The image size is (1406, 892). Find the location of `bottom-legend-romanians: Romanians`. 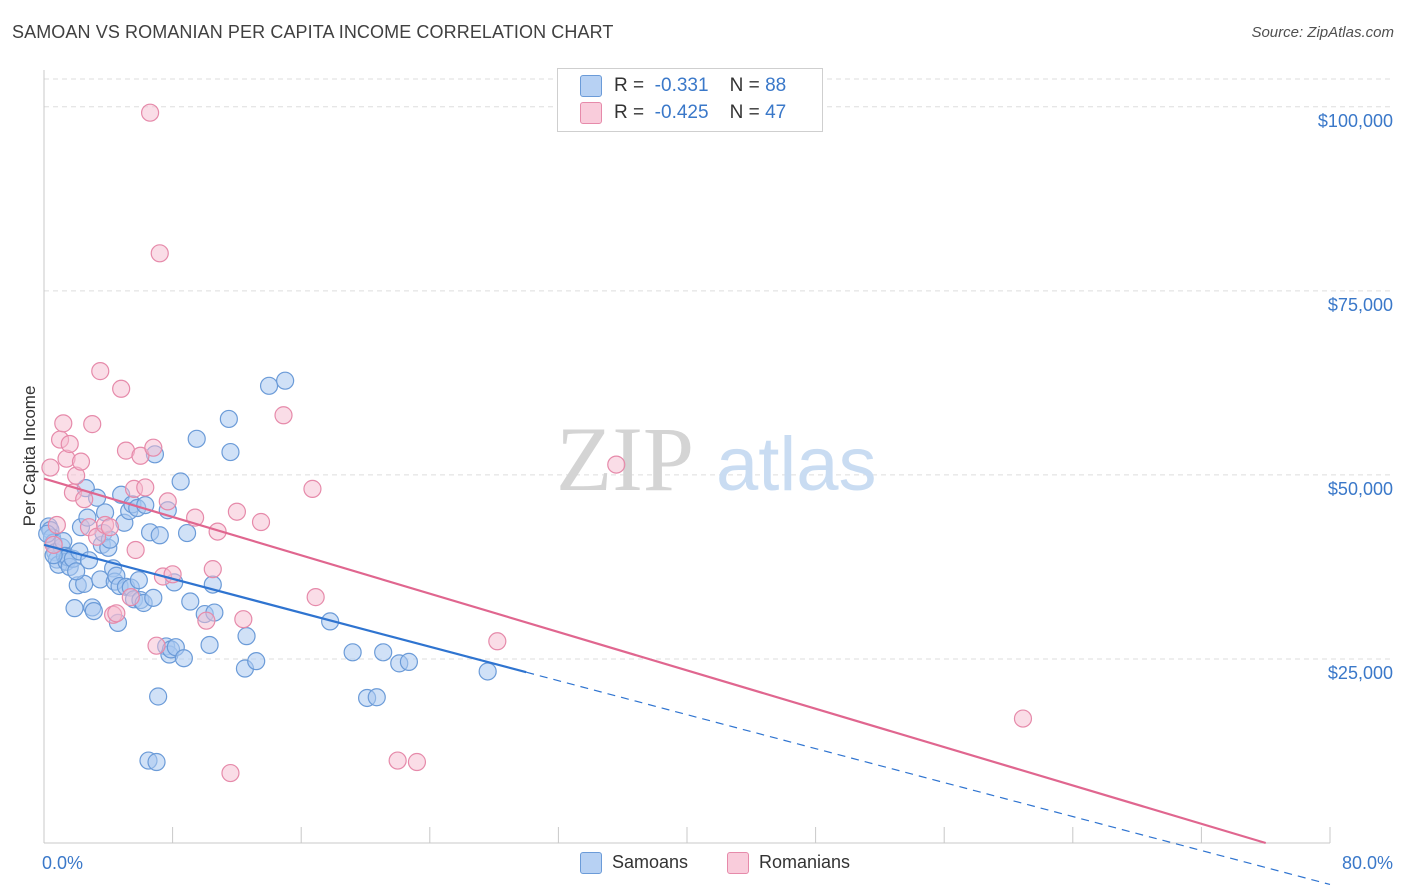

bottom-legend-romanians: Romanians is located at coordinates (789, 863).